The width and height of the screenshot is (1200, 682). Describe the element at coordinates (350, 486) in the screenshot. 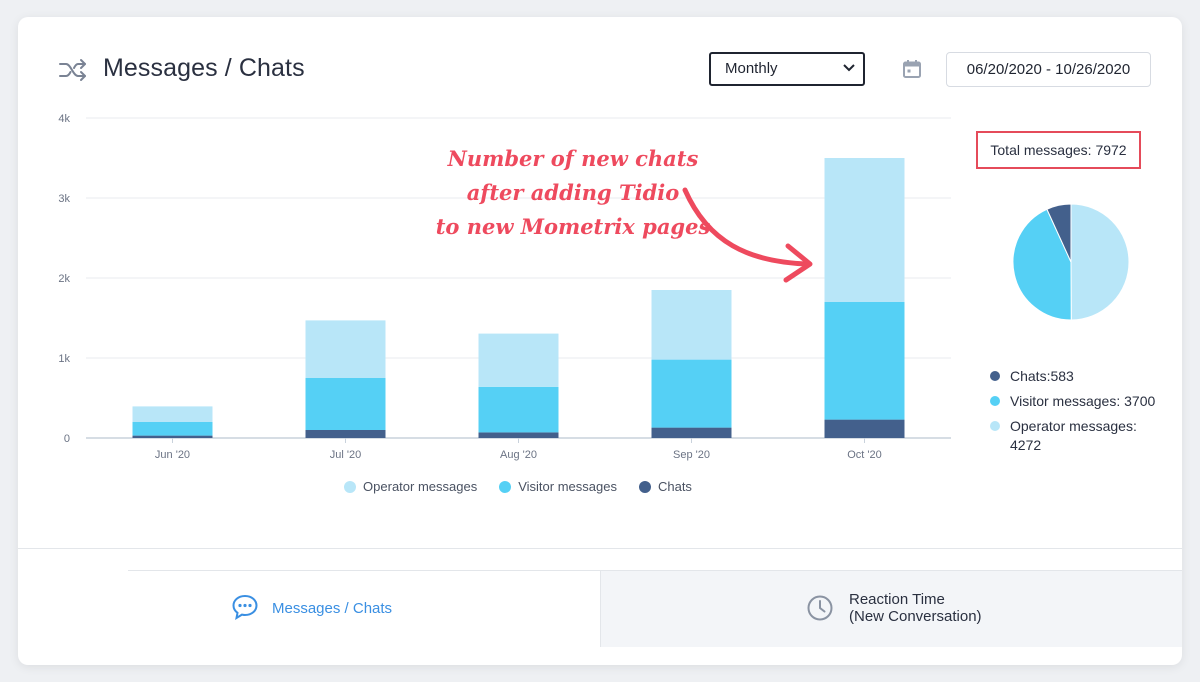

I see `legend-dot-operator` at that location.